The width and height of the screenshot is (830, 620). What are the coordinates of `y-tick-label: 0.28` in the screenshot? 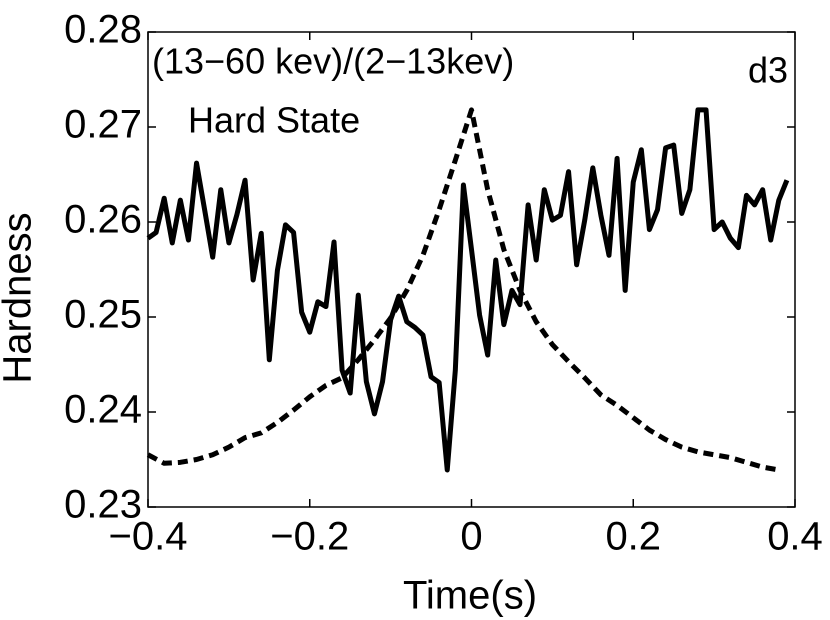 It's located at (103, 30).